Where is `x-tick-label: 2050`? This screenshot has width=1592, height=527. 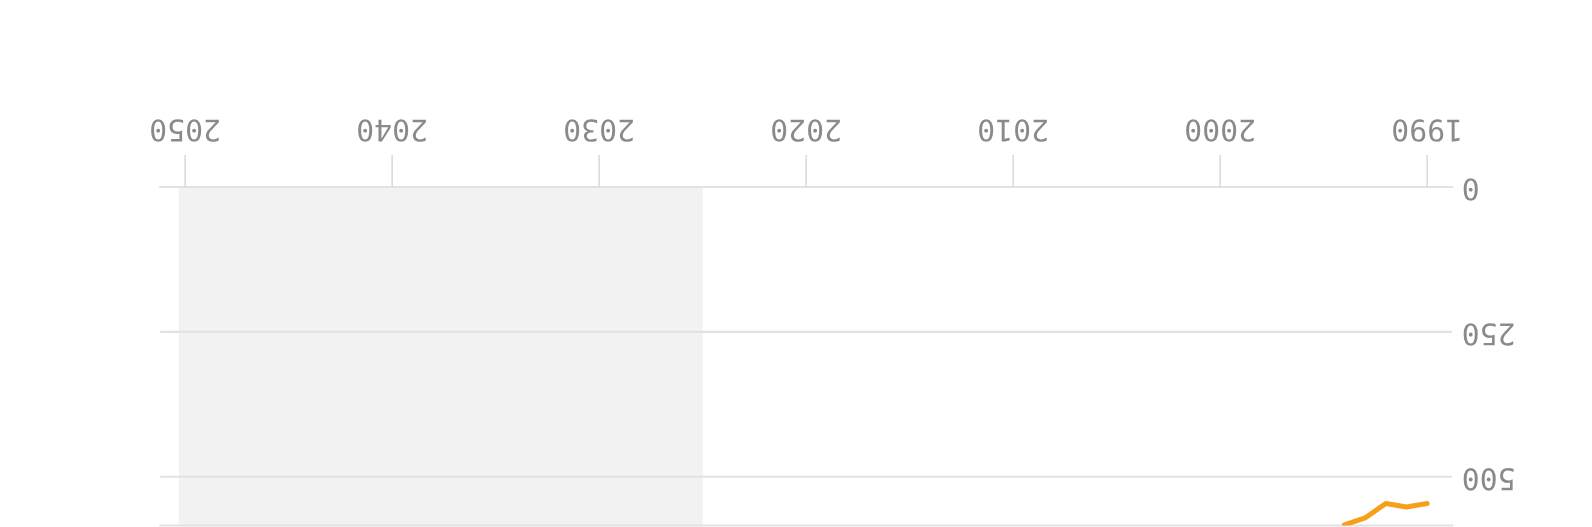 x-tick-label: 2050 is located at coordinates (185, 130).